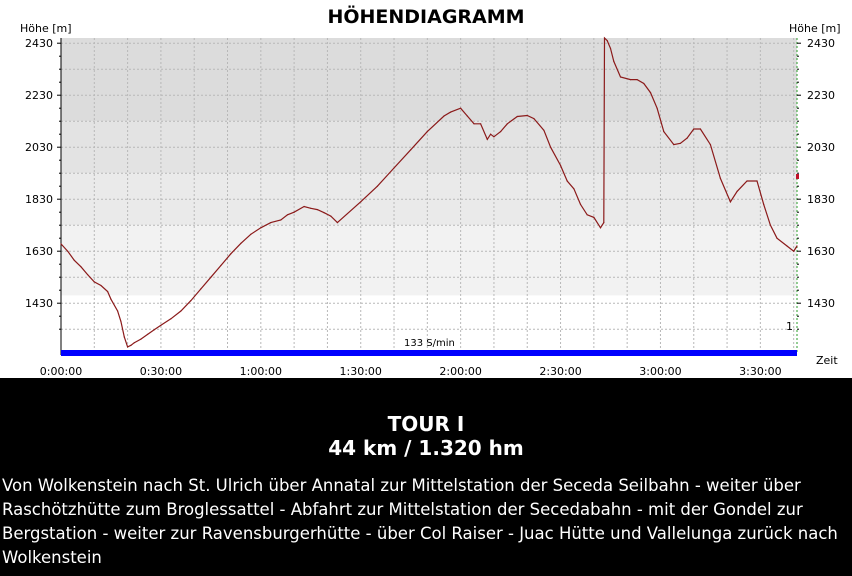  Describe the element at coordinates (61, 371) in the screenshot. I see `x-tick-label: 0:00:00` at that location.